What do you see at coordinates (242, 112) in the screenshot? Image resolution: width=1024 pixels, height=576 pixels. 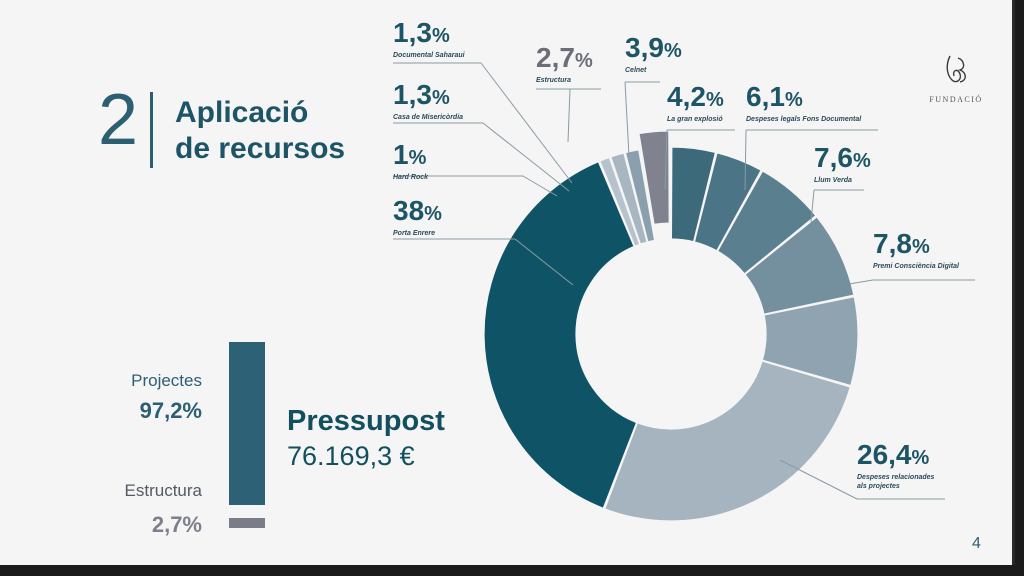 I see `section-title-line1: Aplicació` at bounding box center [242, 112].